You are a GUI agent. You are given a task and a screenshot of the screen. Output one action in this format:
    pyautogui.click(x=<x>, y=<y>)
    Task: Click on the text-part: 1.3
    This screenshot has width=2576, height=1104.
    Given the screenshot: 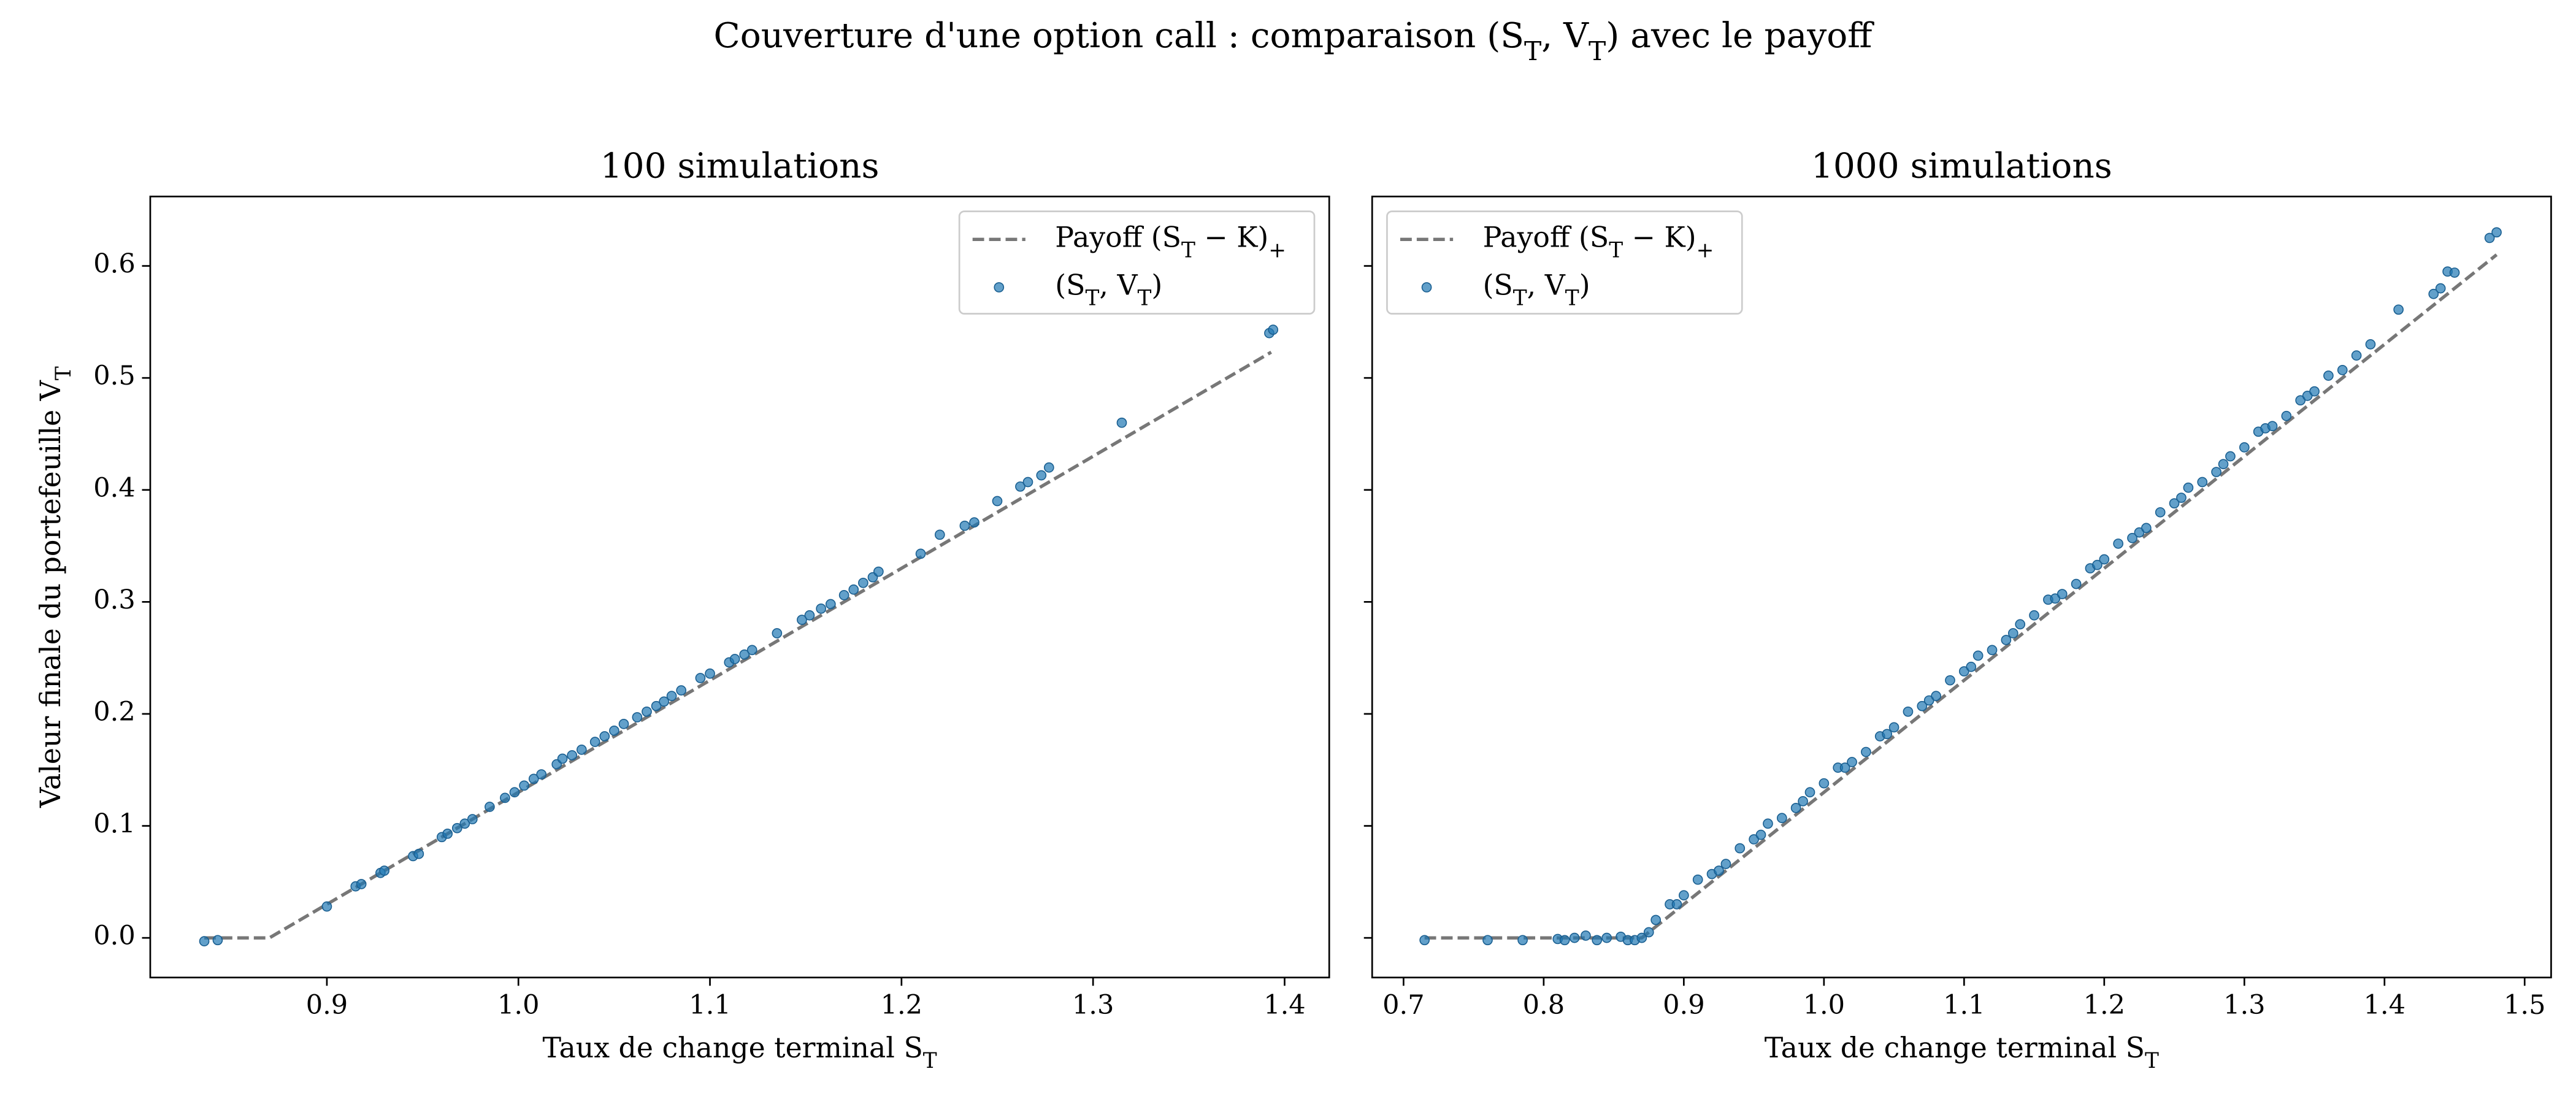 What is the action you would take?
    pyautogui.click(x=1093, y=1005)
    